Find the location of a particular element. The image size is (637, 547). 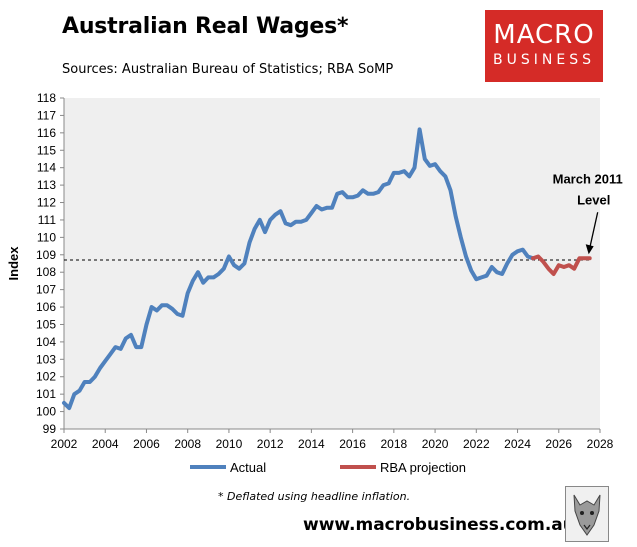

x-tick-label: 2008 is located at coordinates (187, 444).